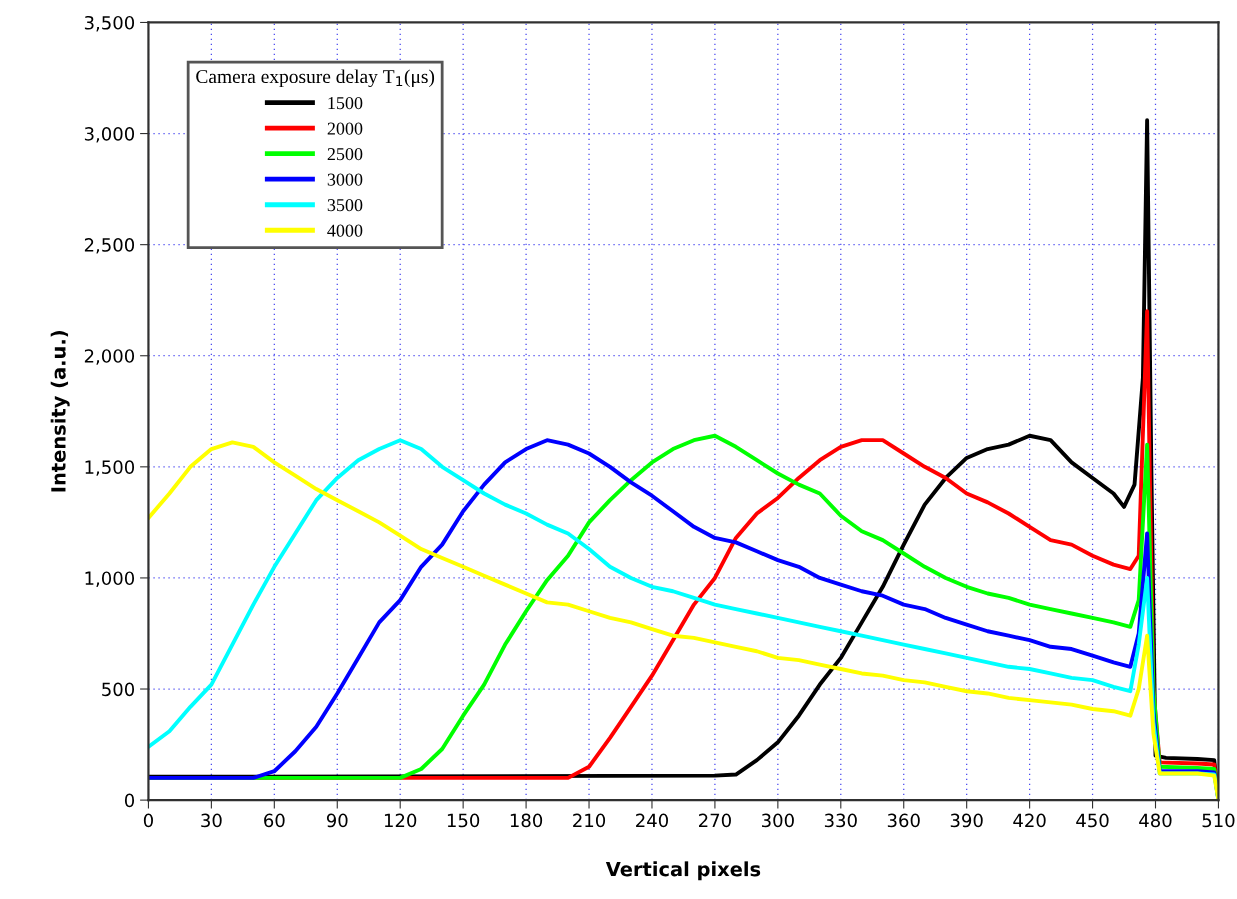 The width and height of the screenshot is (1237, 899). I want to click on x-tick-label: 480, so click(1155, 820).